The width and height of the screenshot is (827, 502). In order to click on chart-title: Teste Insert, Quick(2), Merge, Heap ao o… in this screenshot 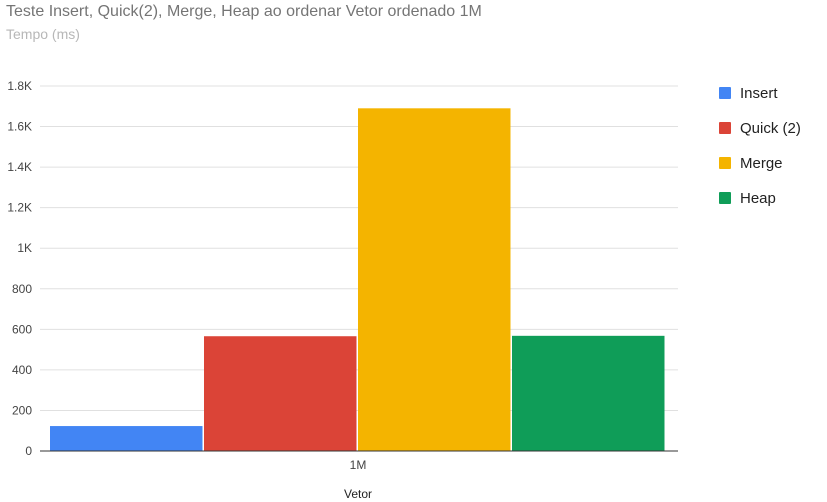, I will do `click(244, 11)`.